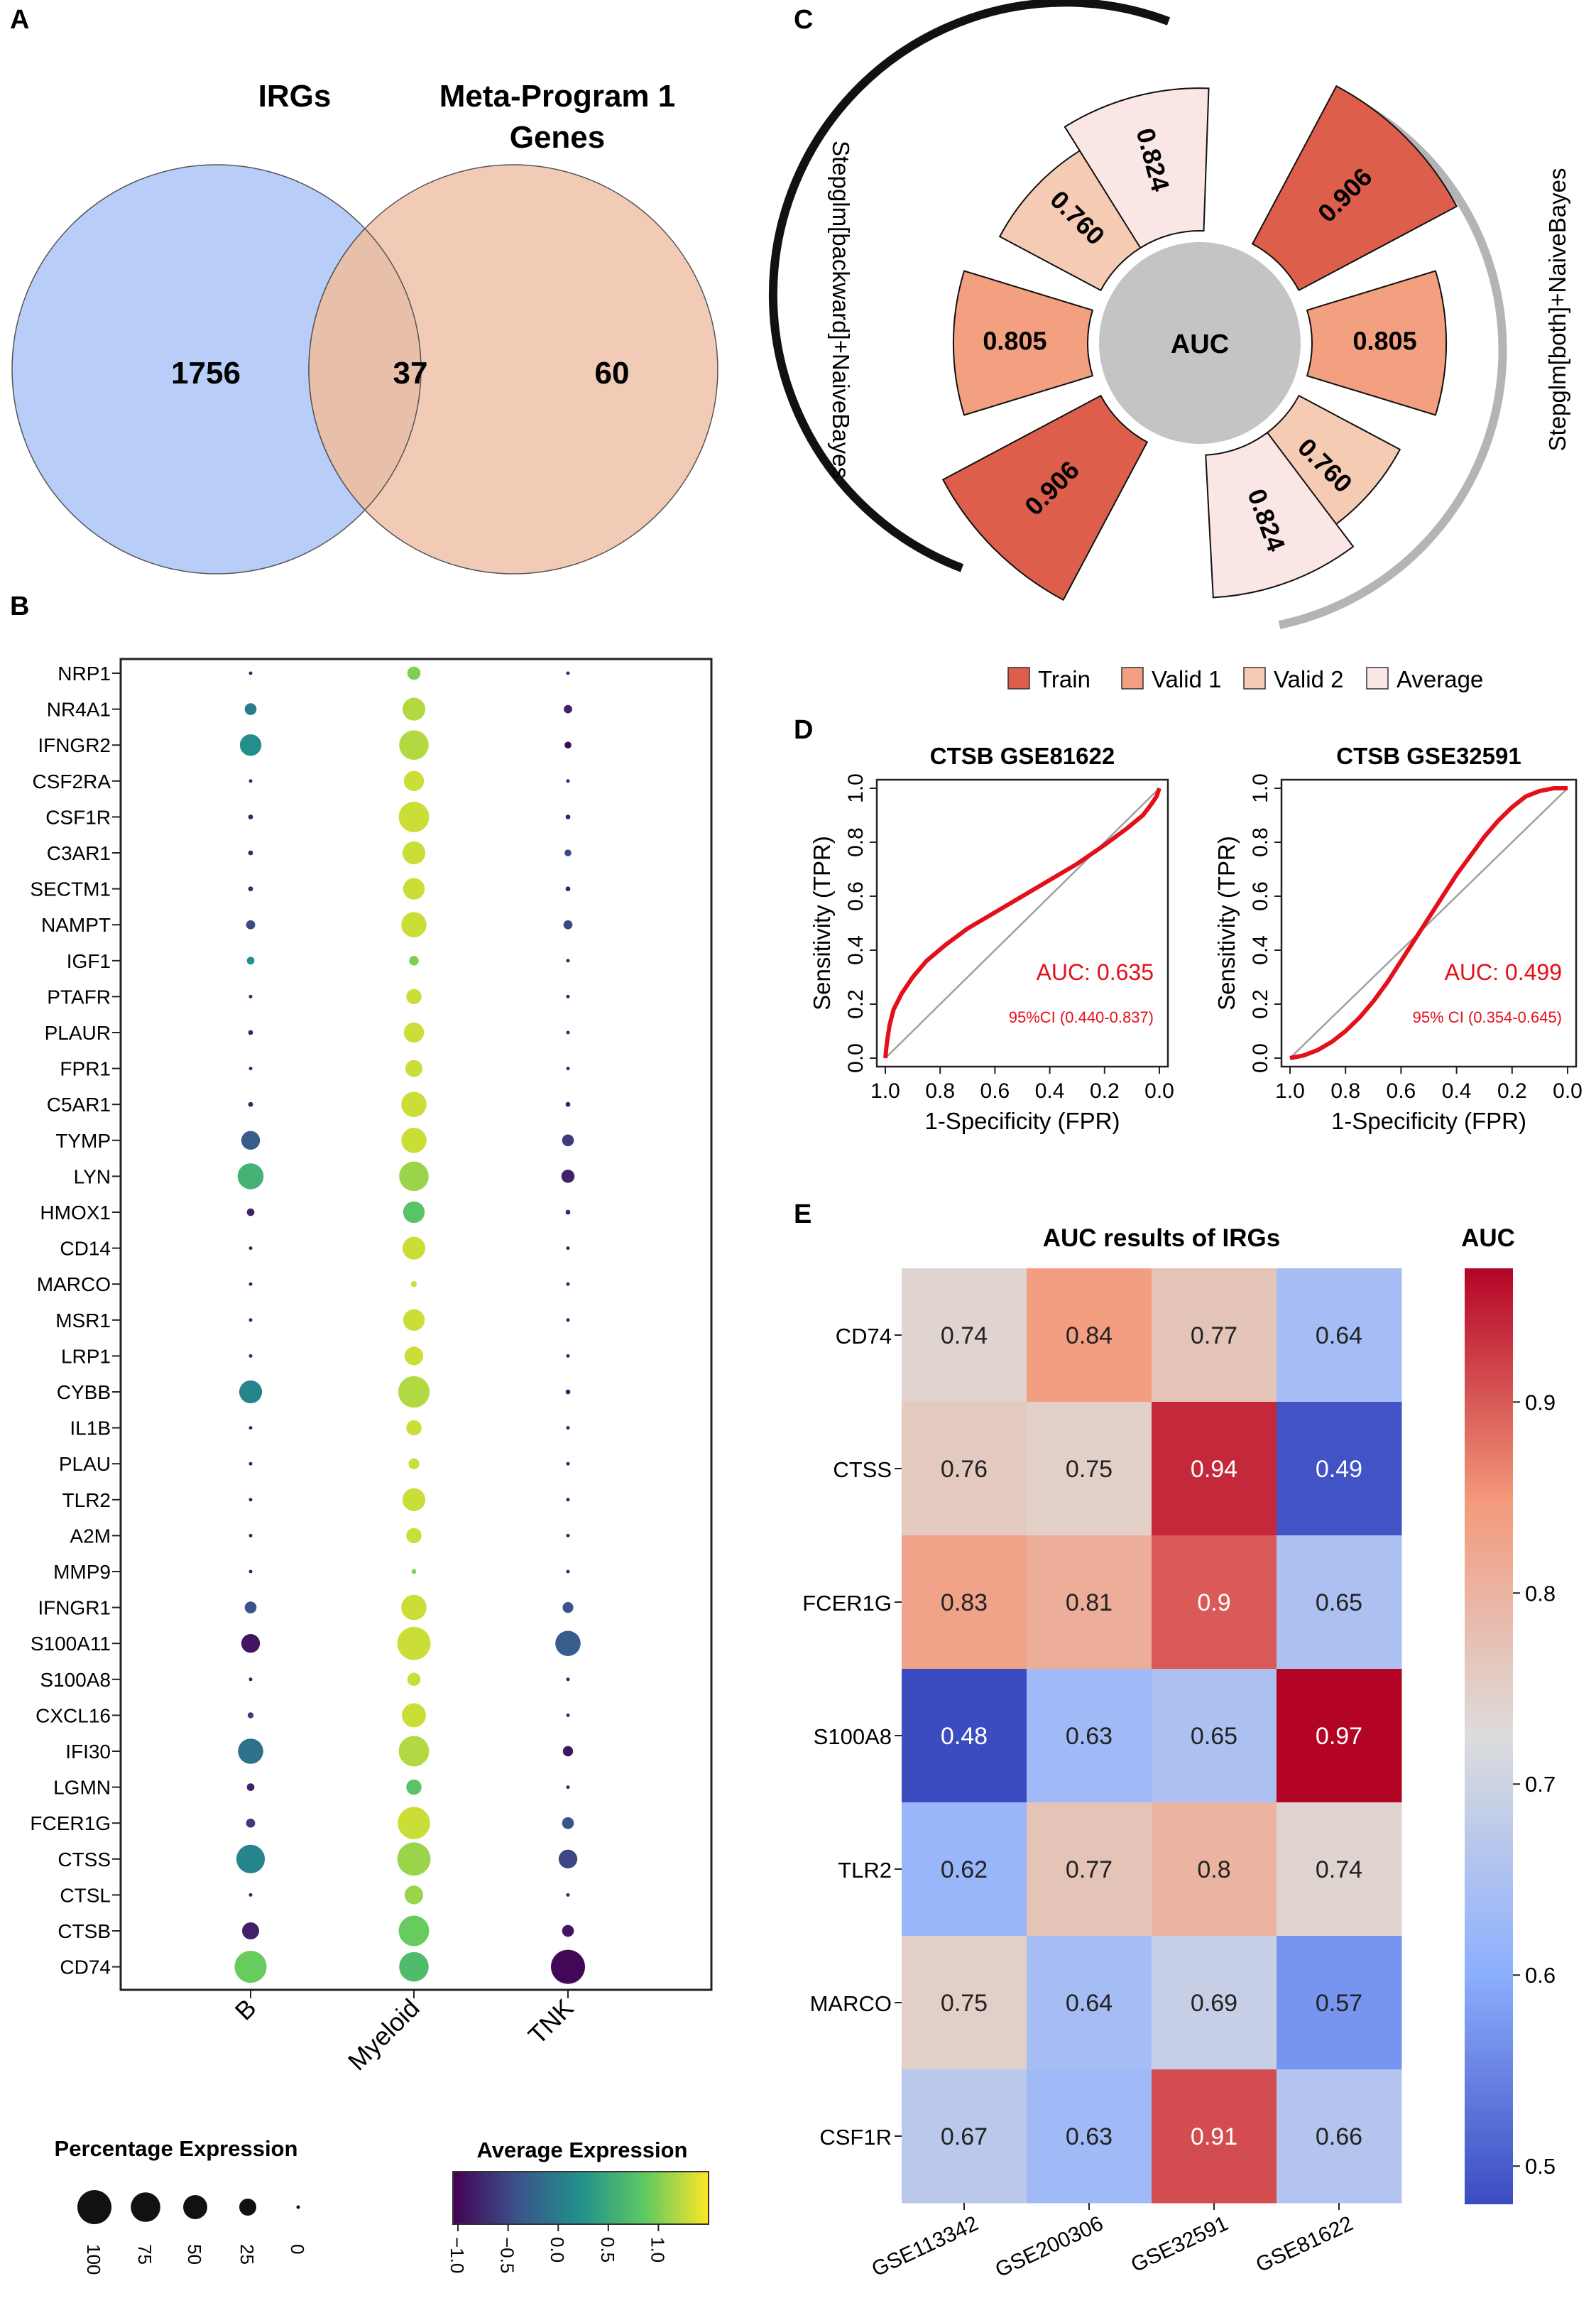  I want to click on gene-label-ctss: CTSS, so click(84, 1860).